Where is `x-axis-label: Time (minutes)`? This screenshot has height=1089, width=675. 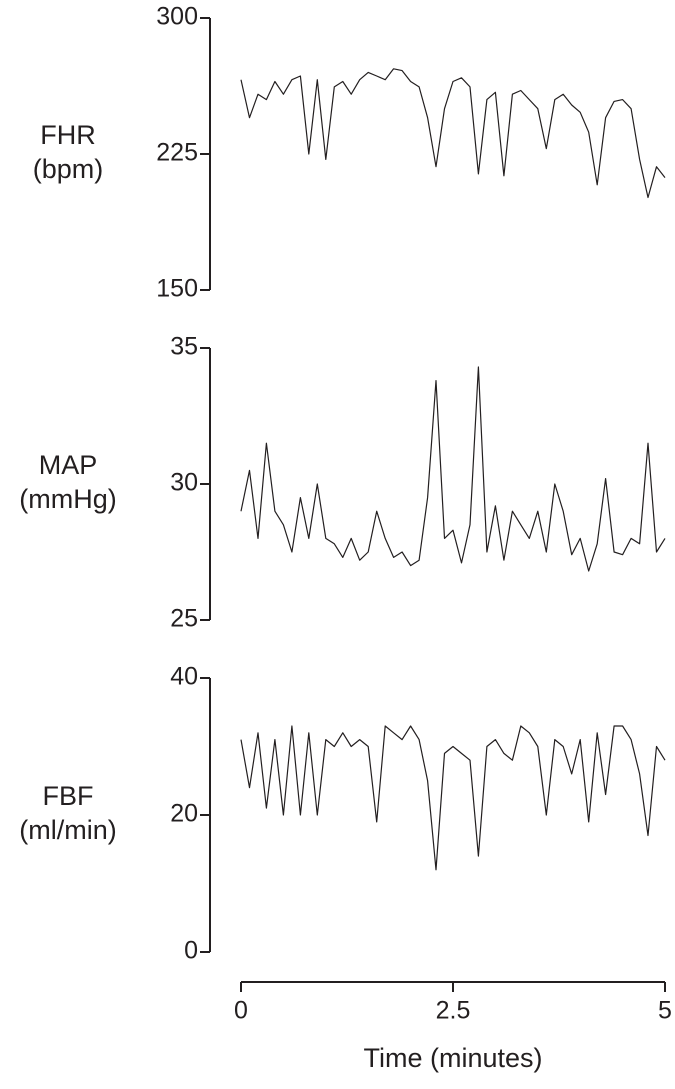
x-axis-label: Time (minutes) is located at coordinates (452, 1058).